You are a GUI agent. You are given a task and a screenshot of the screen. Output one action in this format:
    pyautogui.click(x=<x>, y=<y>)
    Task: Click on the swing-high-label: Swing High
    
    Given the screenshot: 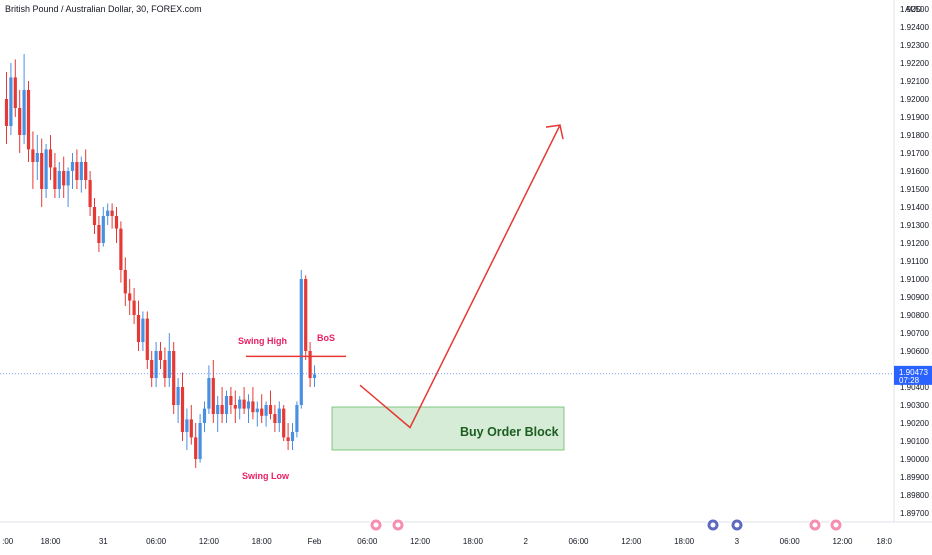 What is the action you would take?
    pyautogui.click(x=262, y=341)
    